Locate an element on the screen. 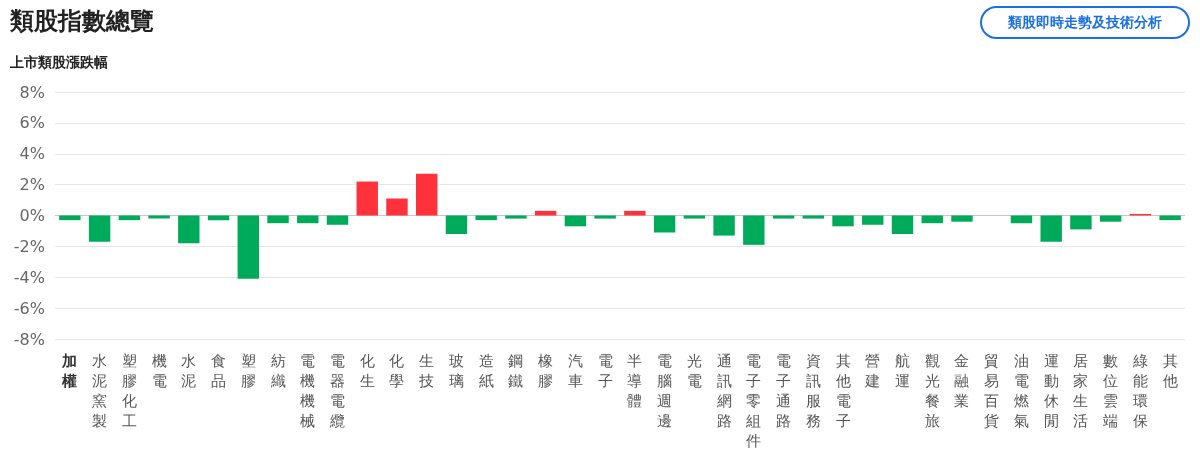  x-tick-label: 資訊服務 is located at coordinates (813, 391).